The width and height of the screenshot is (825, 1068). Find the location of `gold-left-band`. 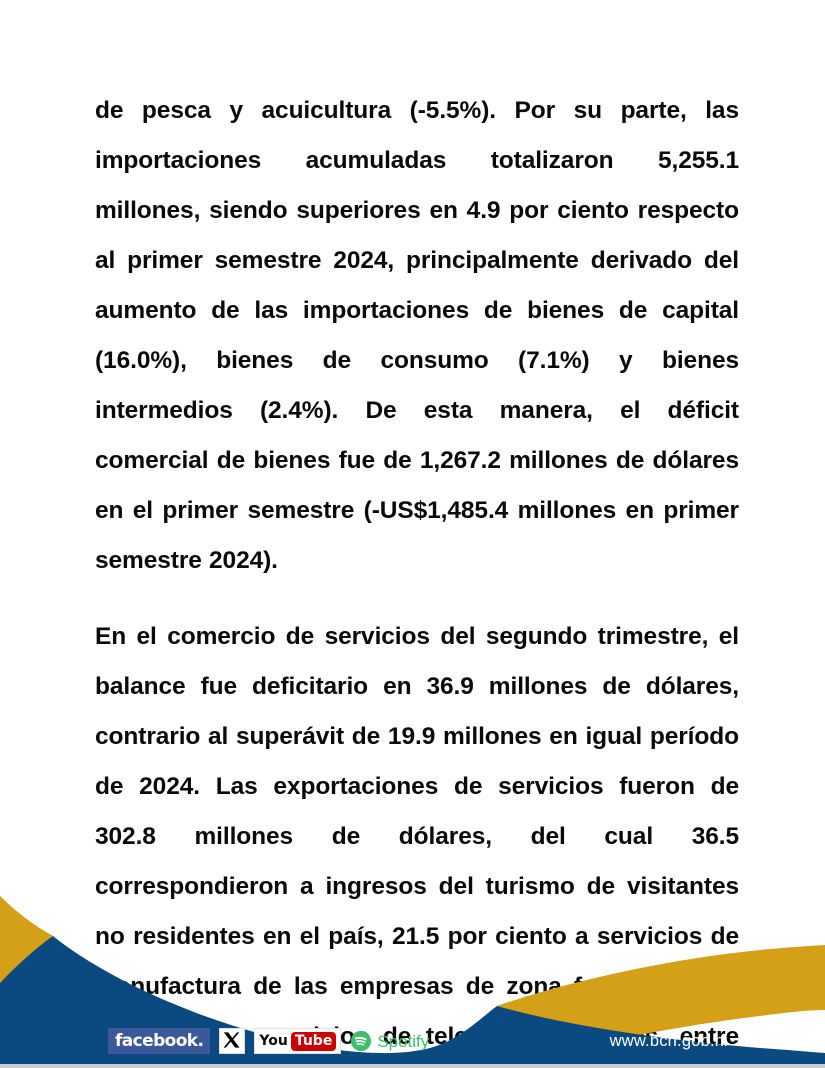

gold-left-band is located at coordinates (26, 939).